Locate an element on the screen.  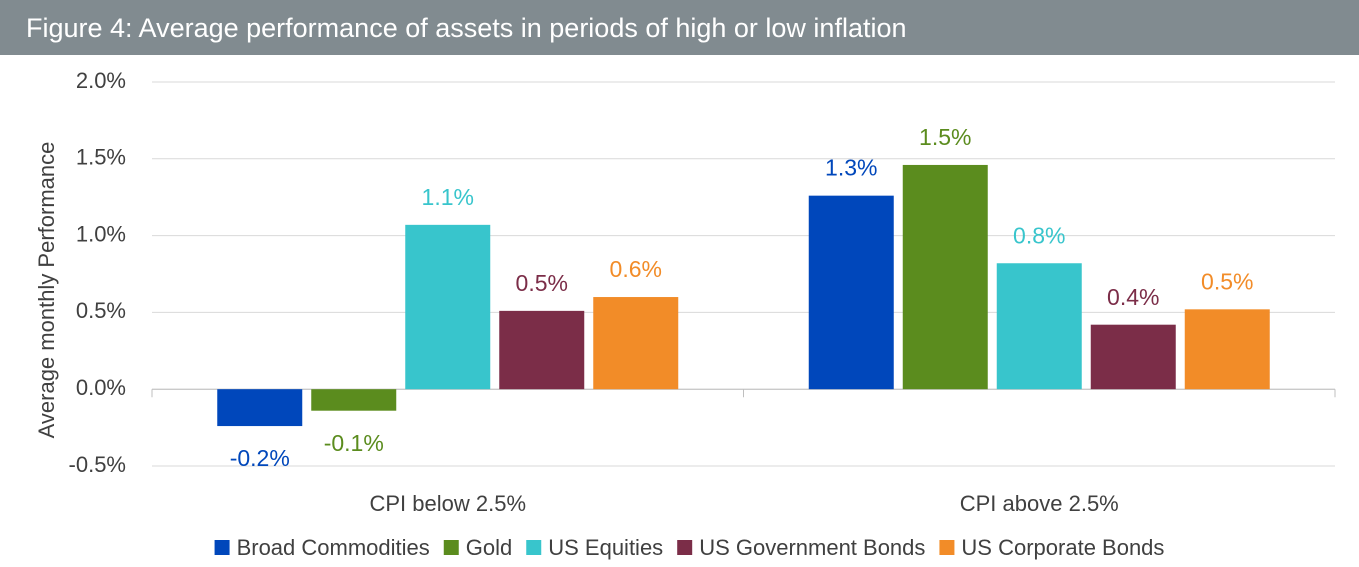
title-bar is located at coordinates (679, 27).